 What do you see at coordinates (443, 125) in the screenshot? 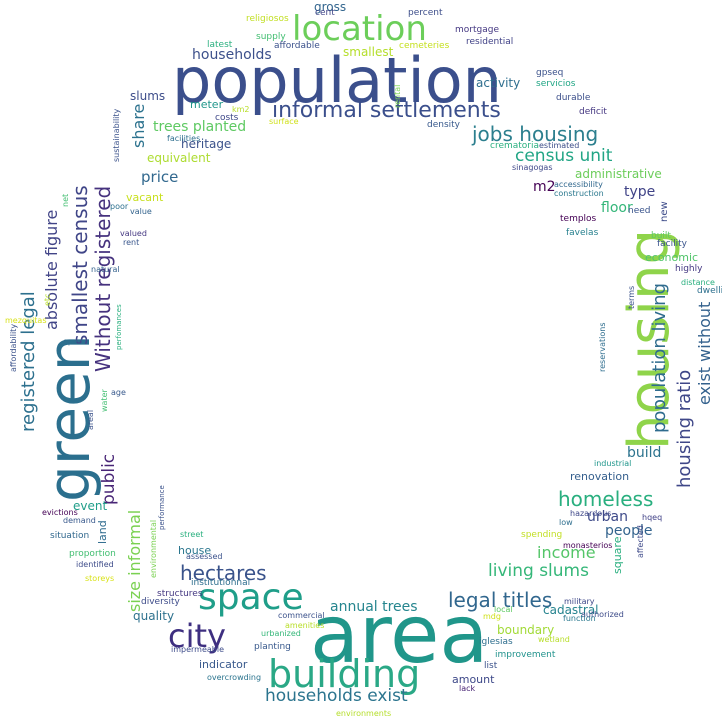
I see `word-density: density` at bounding box center [443, 125].